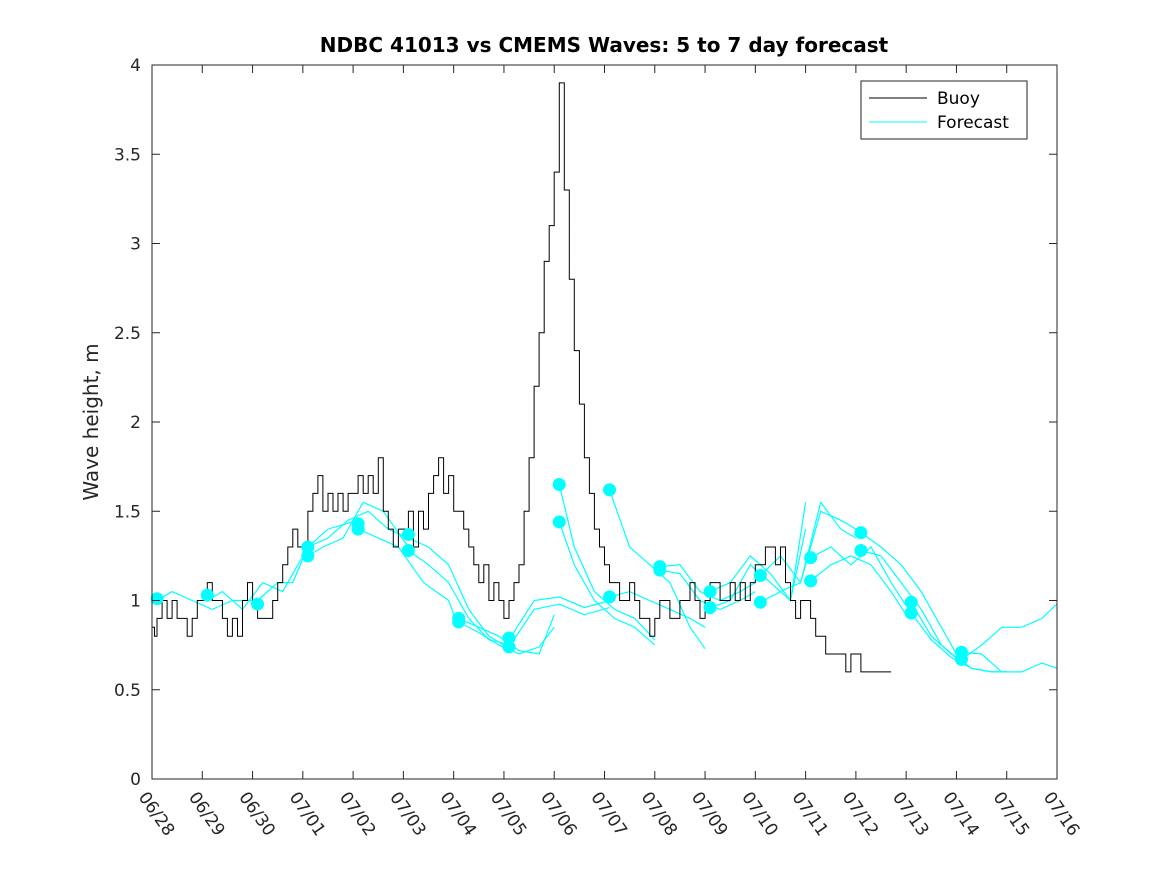  Describe the element at coordinates (127, 155) in the screenshot. I see `y-tick-label: 3.5` at that location.